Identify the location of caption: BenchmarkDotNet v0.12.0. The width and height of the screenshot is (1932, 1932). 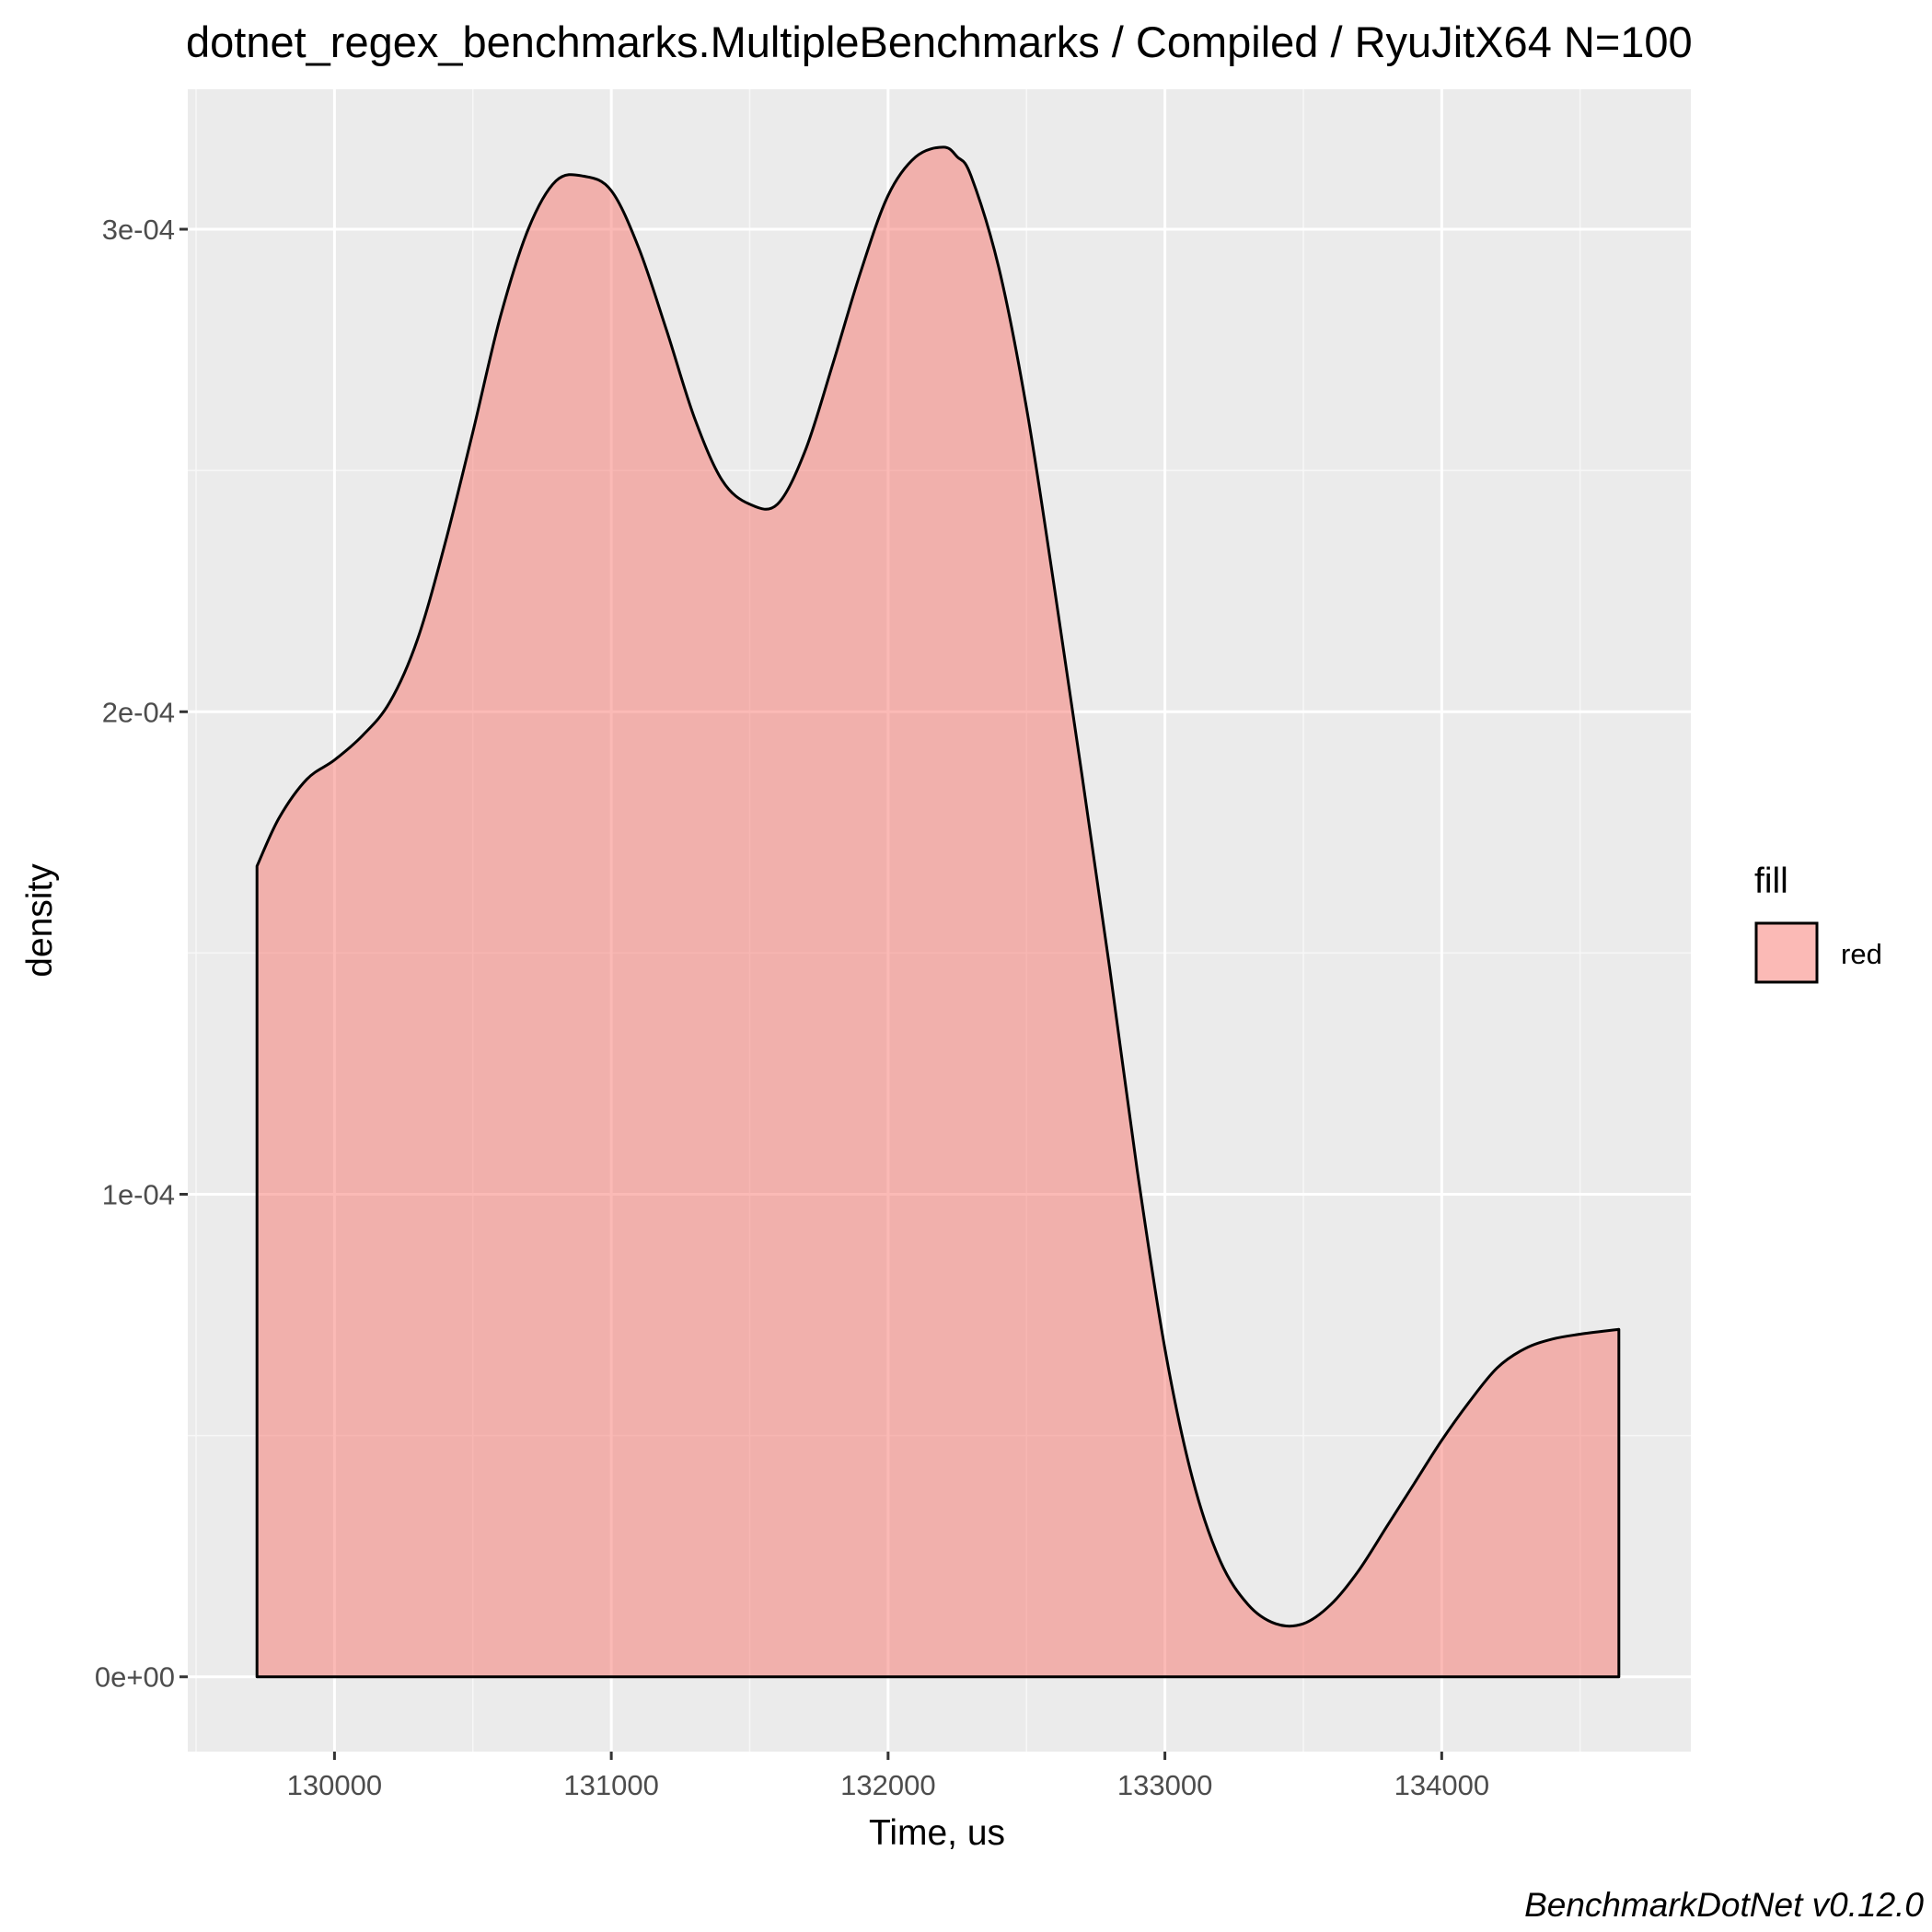
(1724, 1905).